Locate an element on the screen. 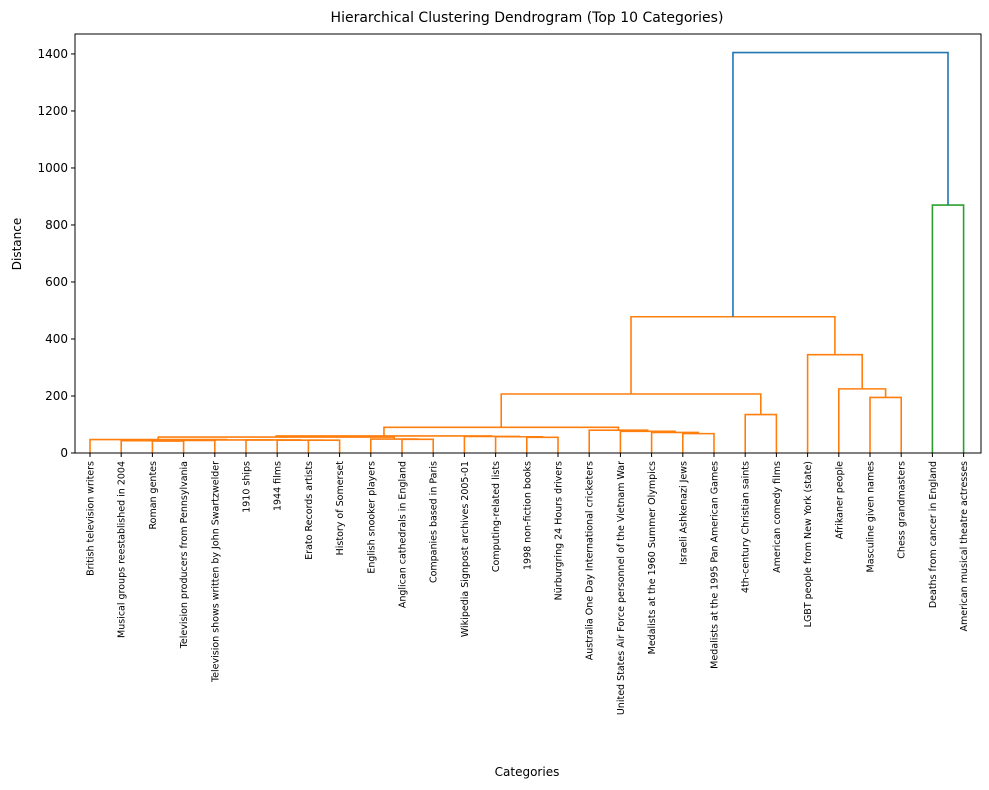  leaf-label: History of Somerset is located at coordinates (340, 508).